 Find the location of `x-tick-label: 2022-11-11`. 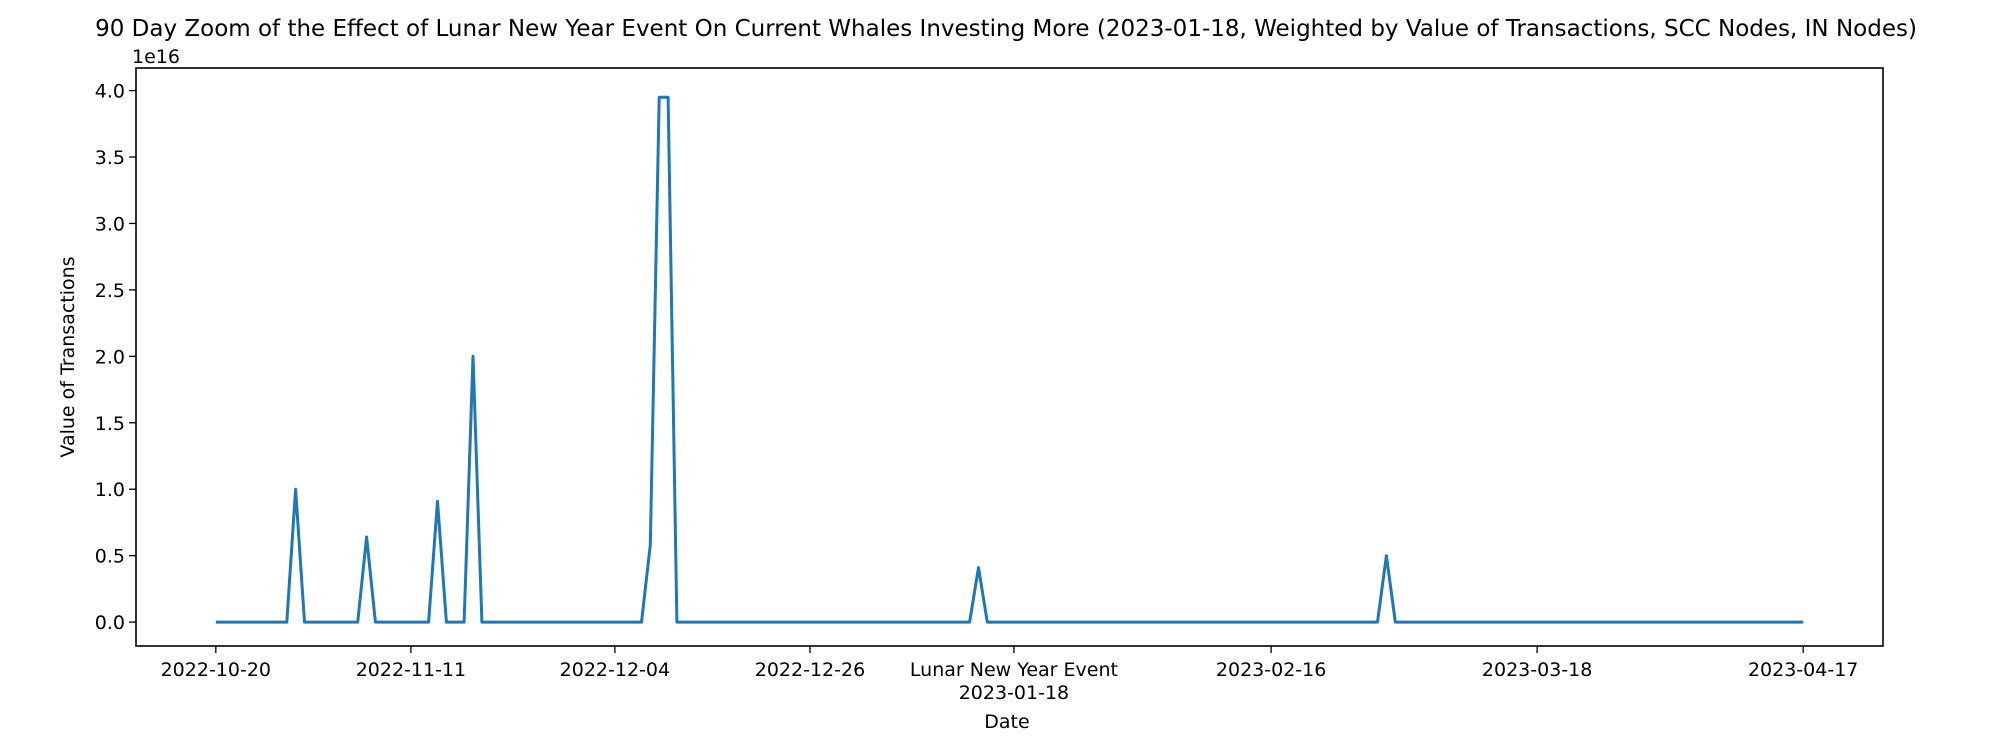

x-tick-label: 2022-11-11 is located at coordinates (411, 670).